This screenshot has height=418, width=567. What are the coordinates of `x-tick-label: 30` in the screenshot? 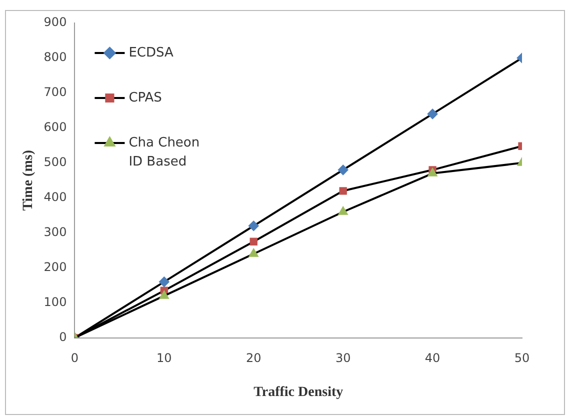 It's located at (343, 358).